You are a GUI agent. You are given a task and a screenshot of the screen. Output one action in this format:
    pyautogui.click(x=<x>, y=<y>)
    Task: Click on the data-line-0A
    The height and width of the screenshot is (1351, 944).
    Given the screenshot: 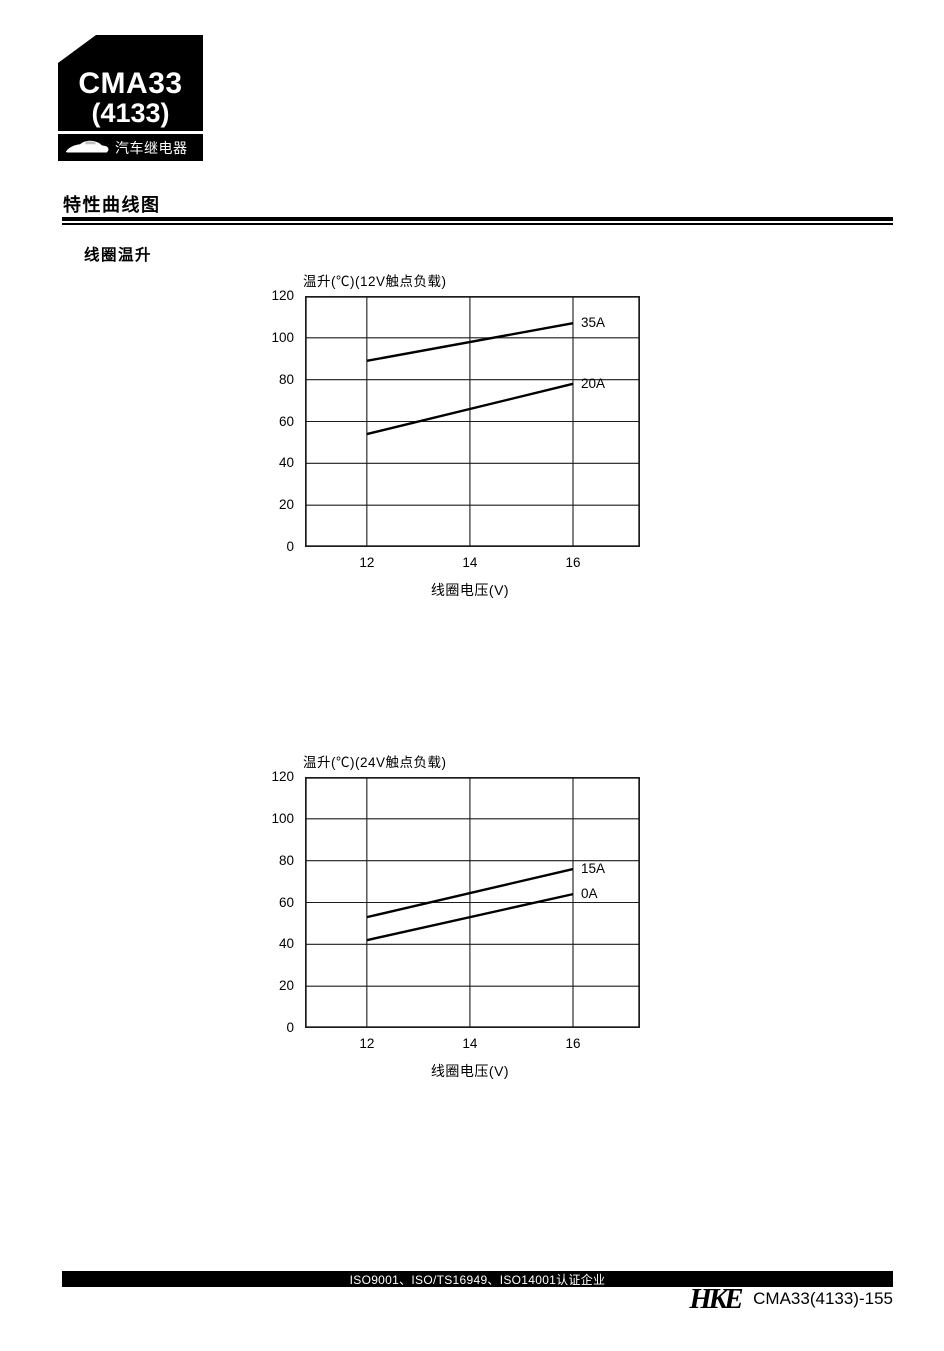 What is the action you would take?
    pyautogui.click(x=470, y=917)
    